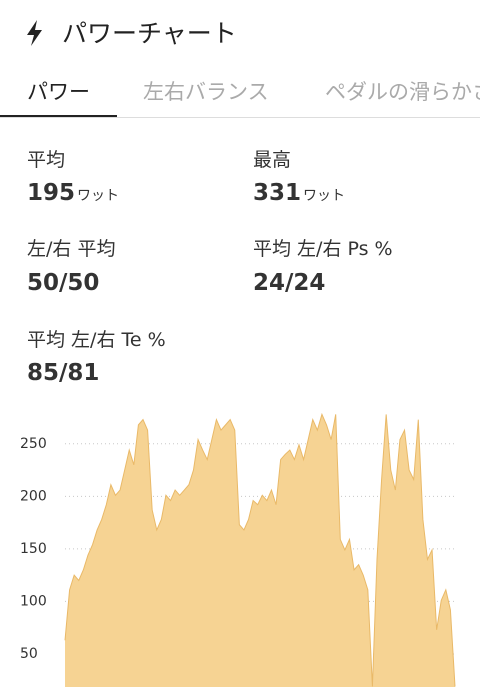 The height and width of the screenshot is (687, 480). I want to click on y-tick-label: 150, so click(33, 549).